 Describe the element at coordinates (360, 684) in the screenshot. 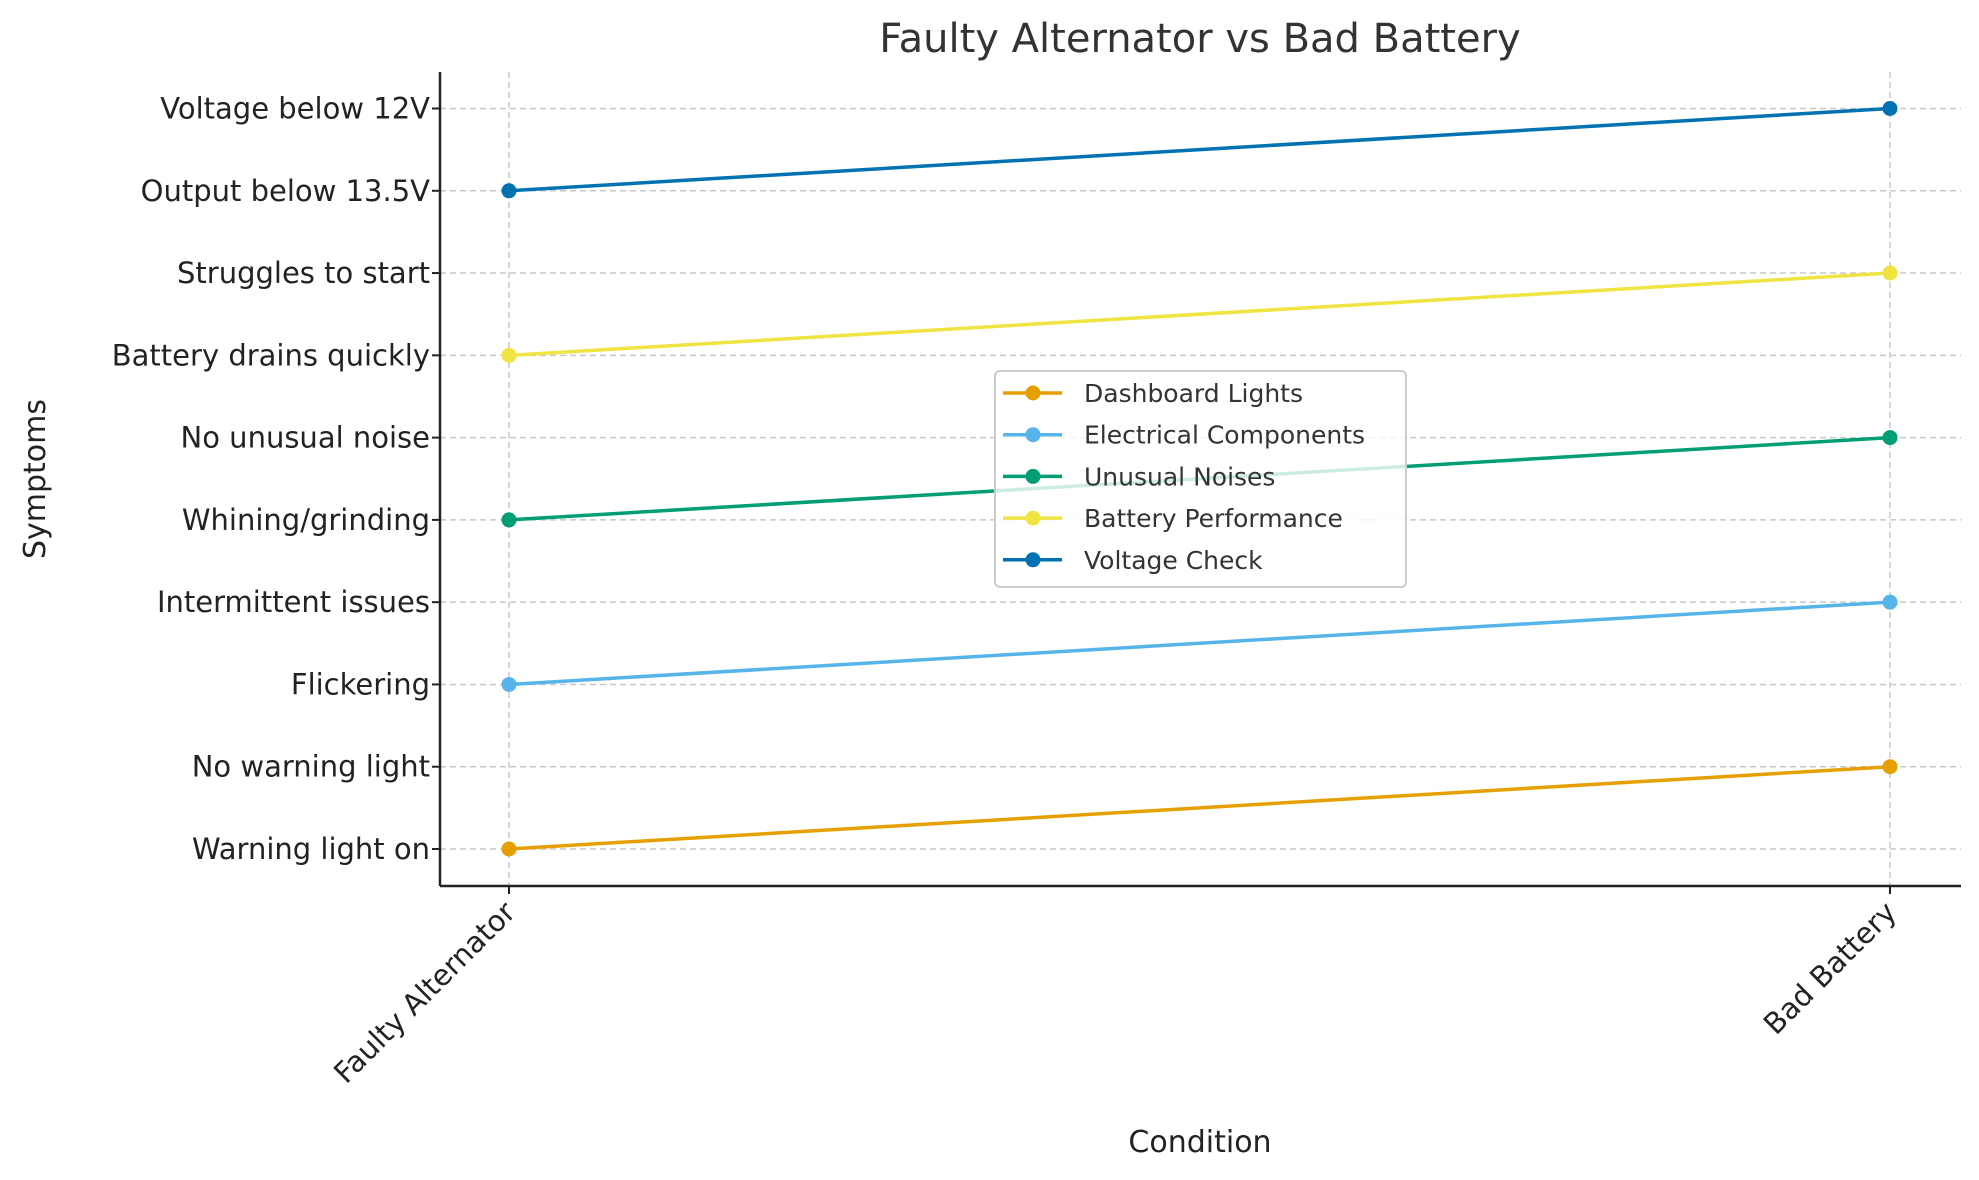

I see `y-tick-label: Flickering` at that location.